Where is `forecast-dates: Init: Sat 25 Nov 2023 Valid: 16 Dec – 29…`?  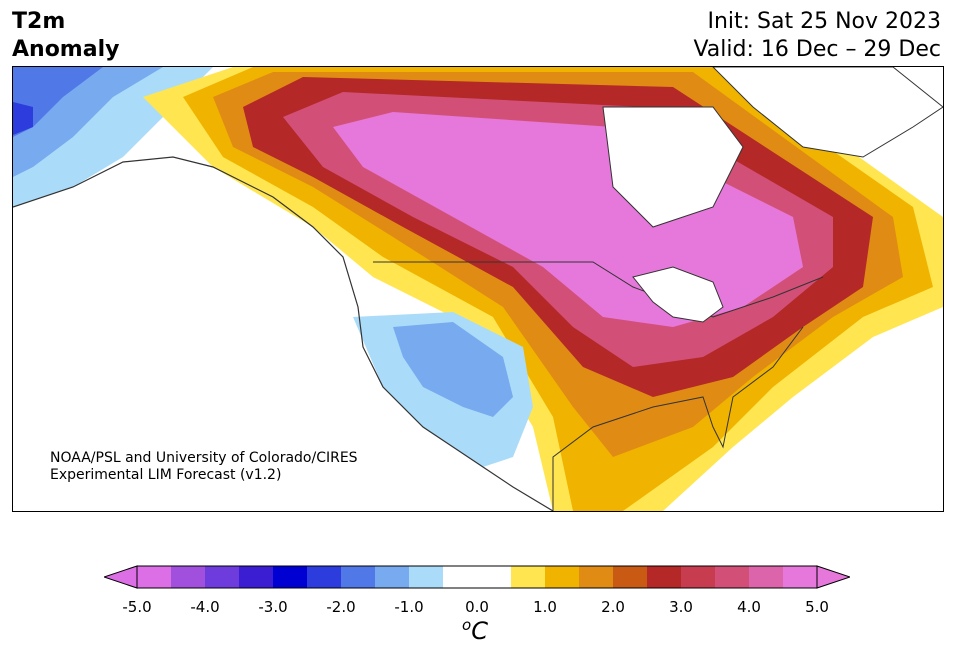 forecast-dates: Init: Sat 25 Nov 2023 Valid: 16 Dec – 29… is located at coordinates (817, 36).